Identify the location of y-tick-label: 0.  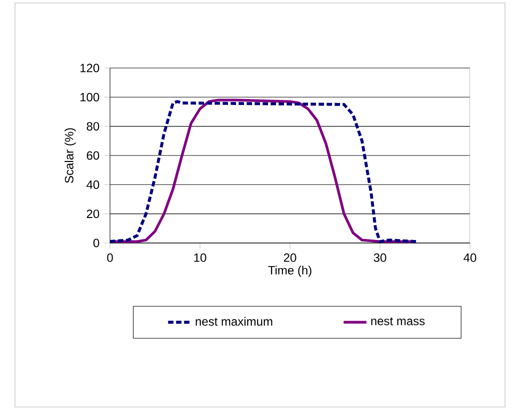
(96, 243).